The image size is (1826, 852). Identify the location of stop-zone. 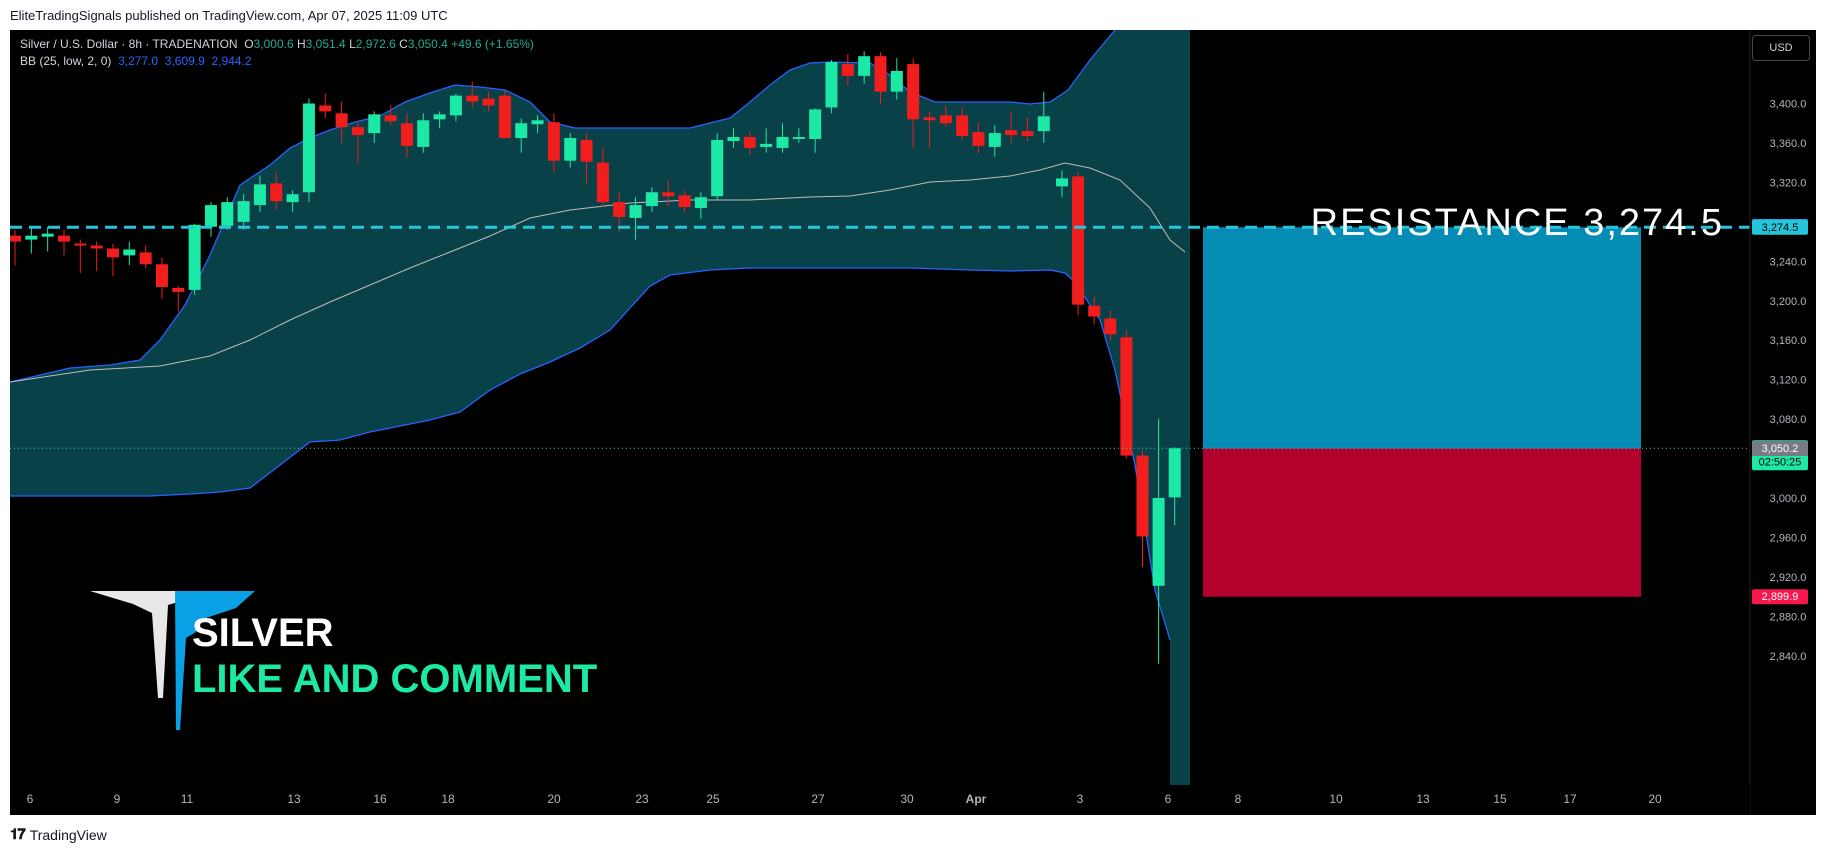
(1422, 522).